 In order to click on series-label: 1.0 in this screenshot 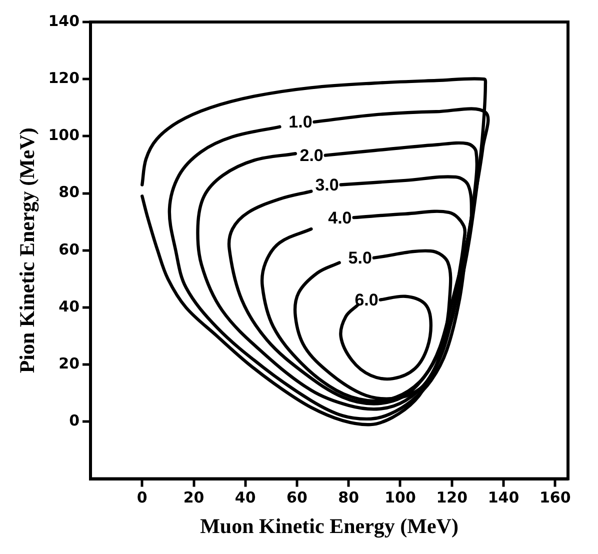, I will do `click(300, 122)`.